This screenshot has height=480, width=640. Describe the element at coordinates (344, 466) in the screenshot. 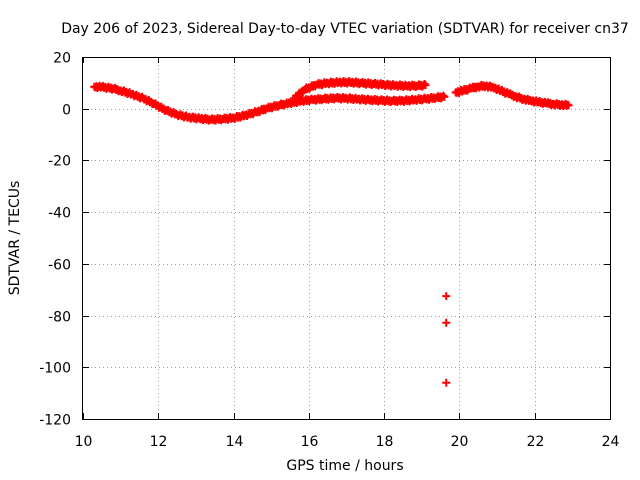

I see `x-axis-label: GPS time / hours` at that location.